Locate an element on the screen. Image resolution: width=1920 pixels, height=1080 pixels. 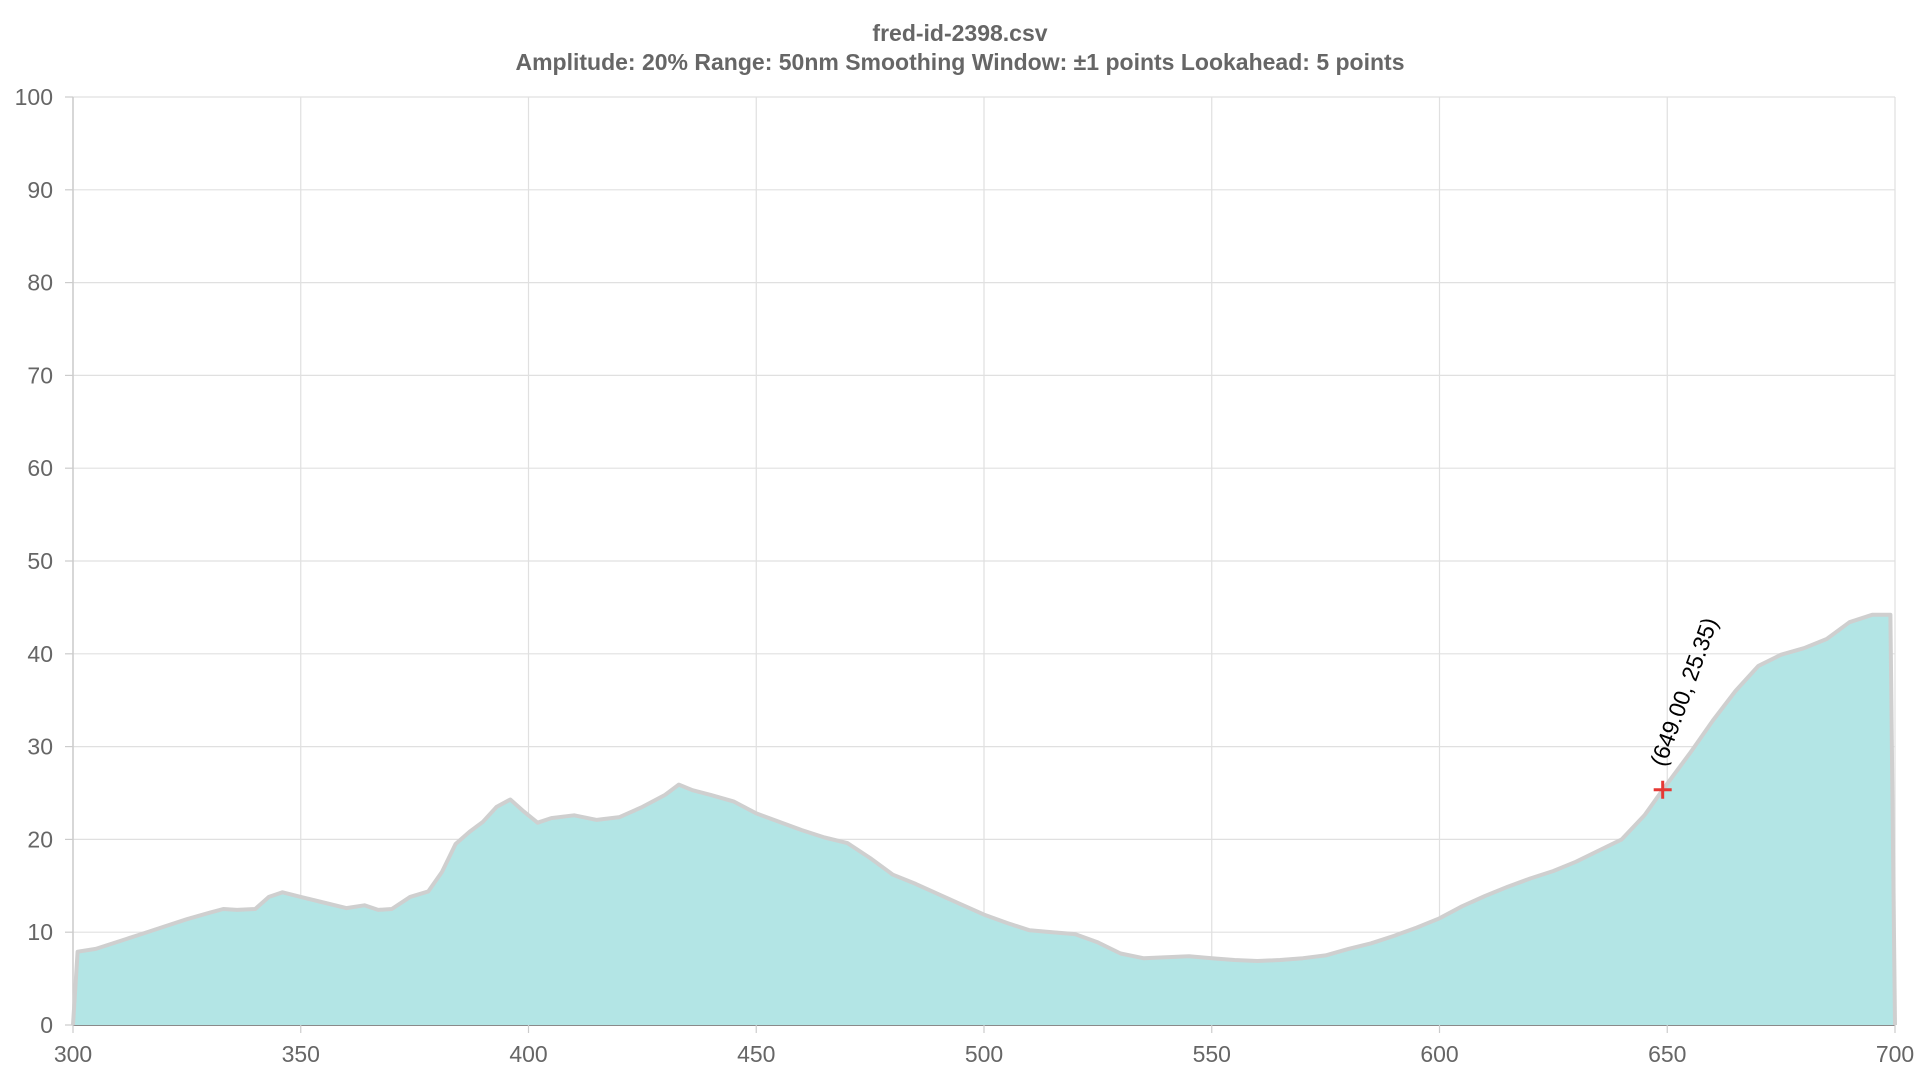
y-tick-label: 0 is located at coordinates (46, 1025).